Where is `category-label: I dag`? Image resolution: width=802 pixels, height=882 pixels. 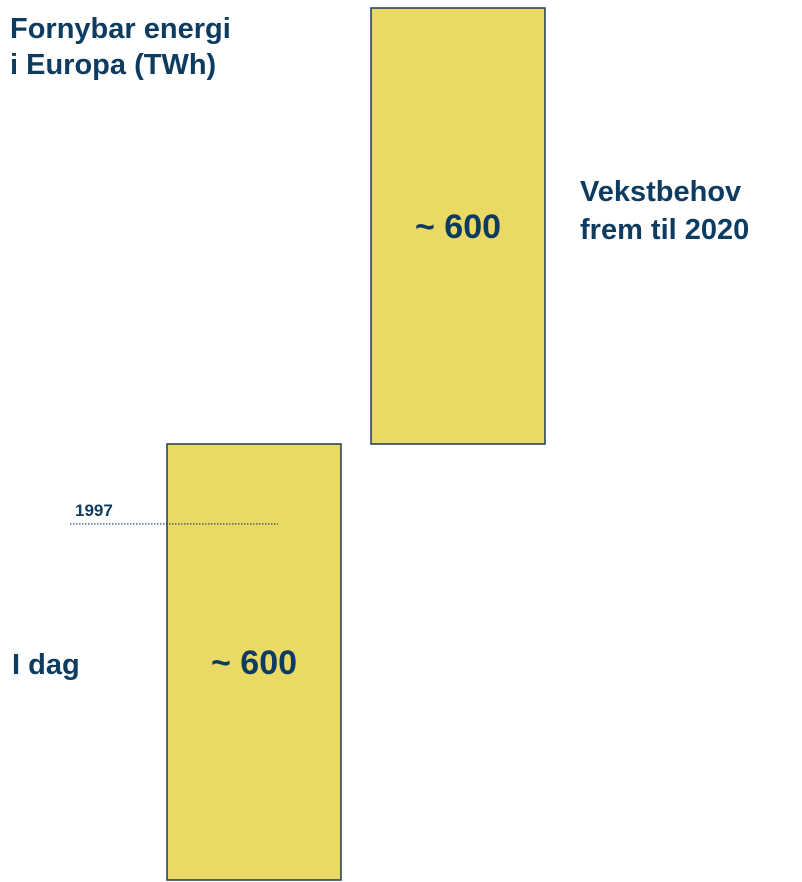
category-label: I dag is located at coordinates (46, 665).